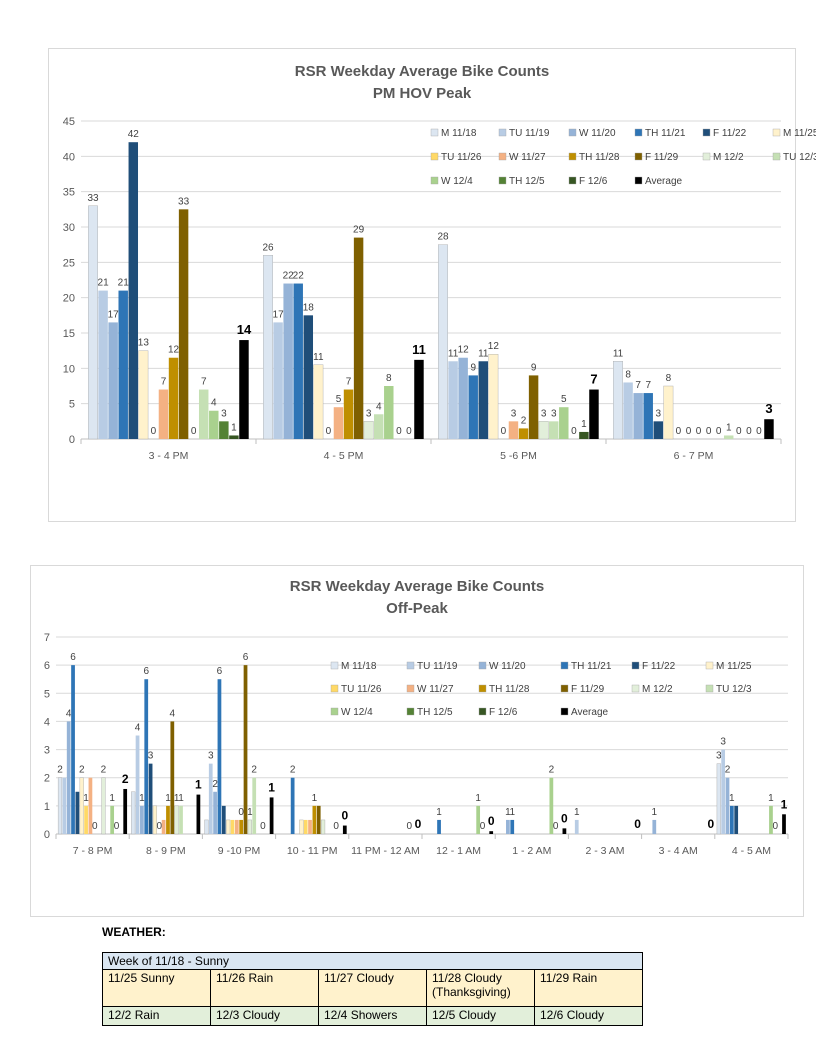 The width and height of the screenshot is (816, 1056). What do you see at coordinates (69, 193) in the screenshot?
I see `y-tick-label: 35` at bounding box center [69, 193].